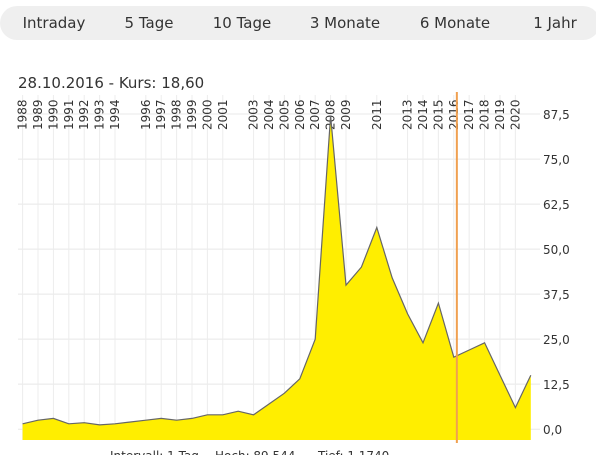 Image resolution: width=596 pixels, height=455 pixels. I want to click on y-tick-label: 37,5, so click(556, 295).